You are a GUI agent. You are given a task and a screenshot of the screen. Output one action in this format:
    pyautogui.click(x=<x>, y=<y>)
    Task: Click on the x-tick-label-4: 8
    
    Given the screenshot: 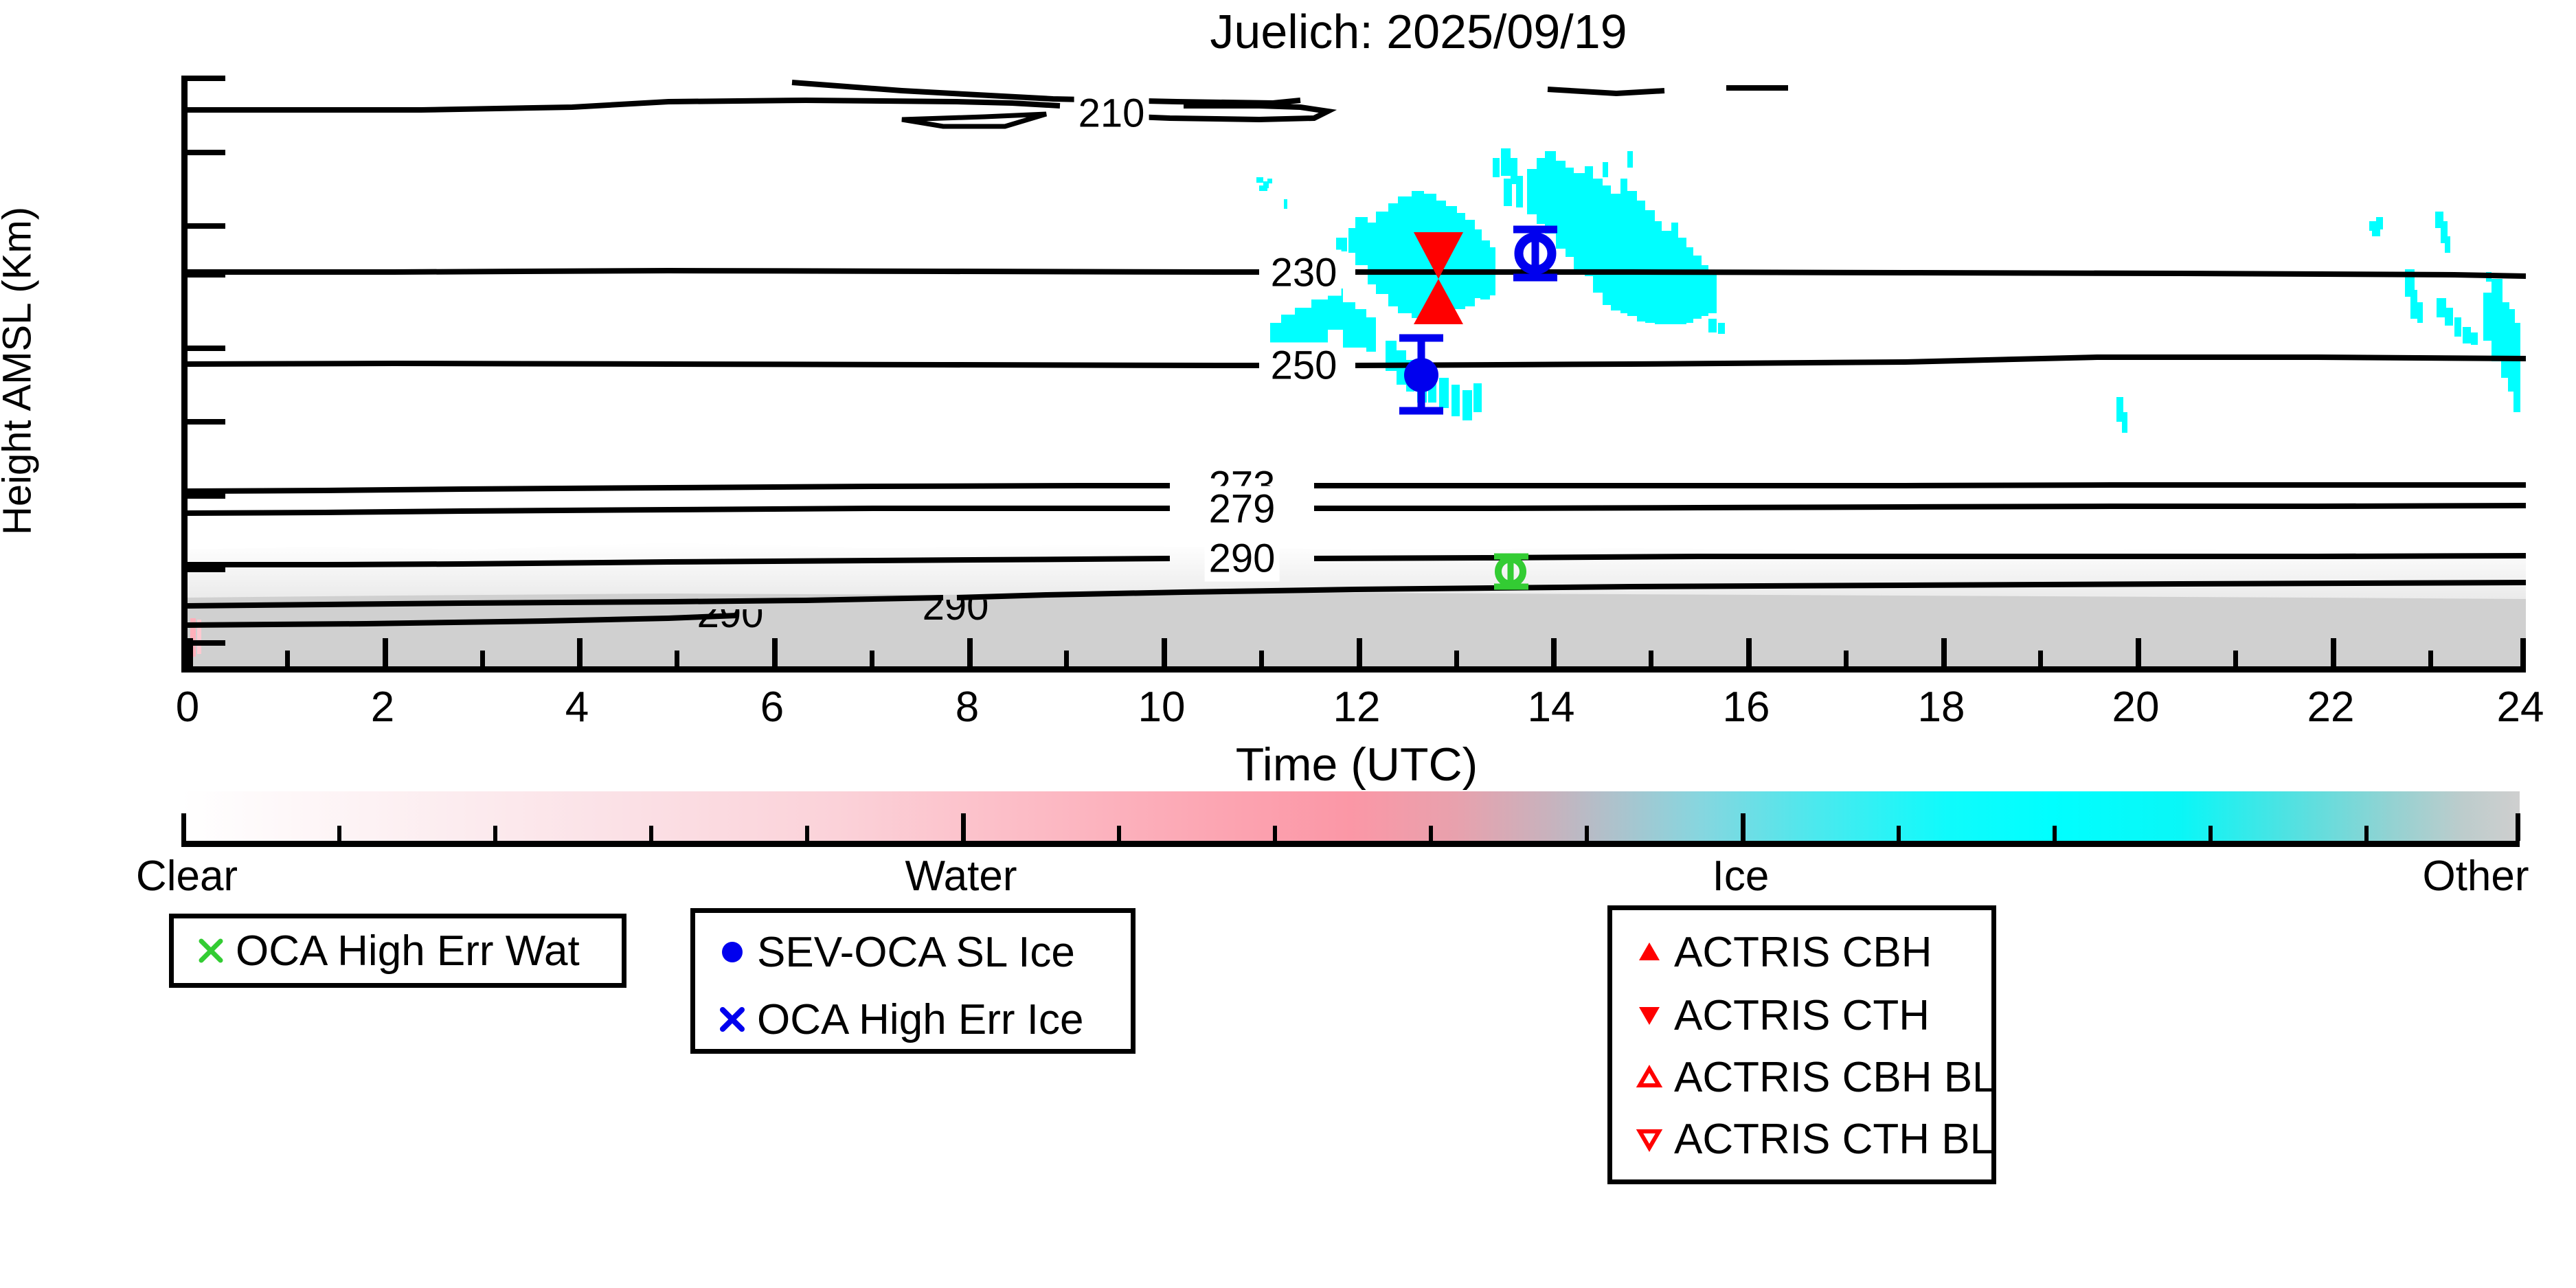 What is the action you would take?
    pyautogui.click(x=967, y=707)
    